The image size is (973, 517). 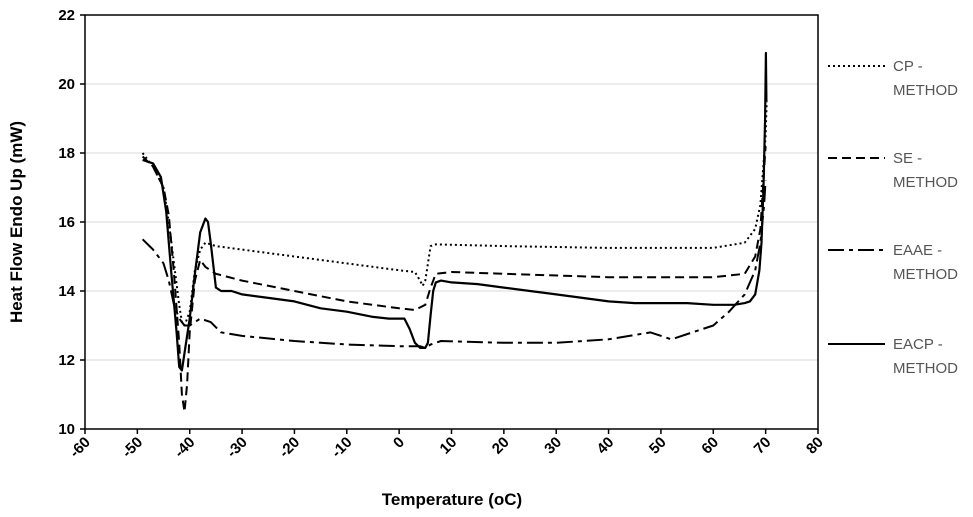 I want to click on x-tick-label: 50, so click(x=658, y=446).